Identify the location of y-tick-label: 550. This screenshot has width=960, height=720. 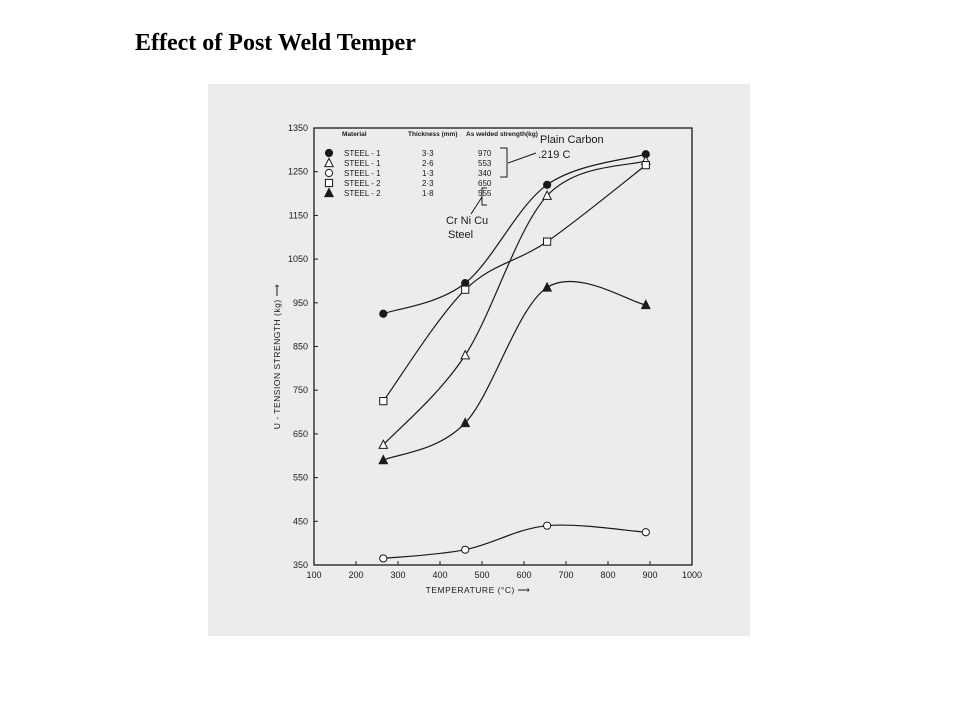
(300, 478).